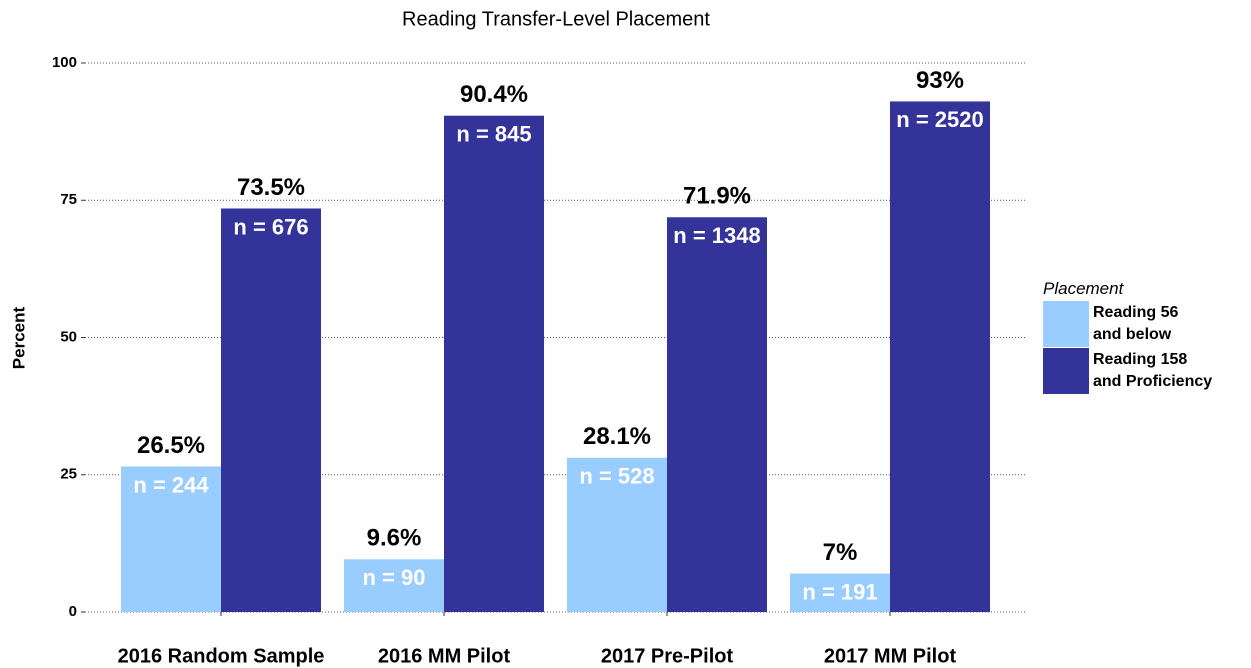  What do you see at coordinates (840, 552) in the screenshot?
I see `value-label: 7%` at bounding box center [840, 552].